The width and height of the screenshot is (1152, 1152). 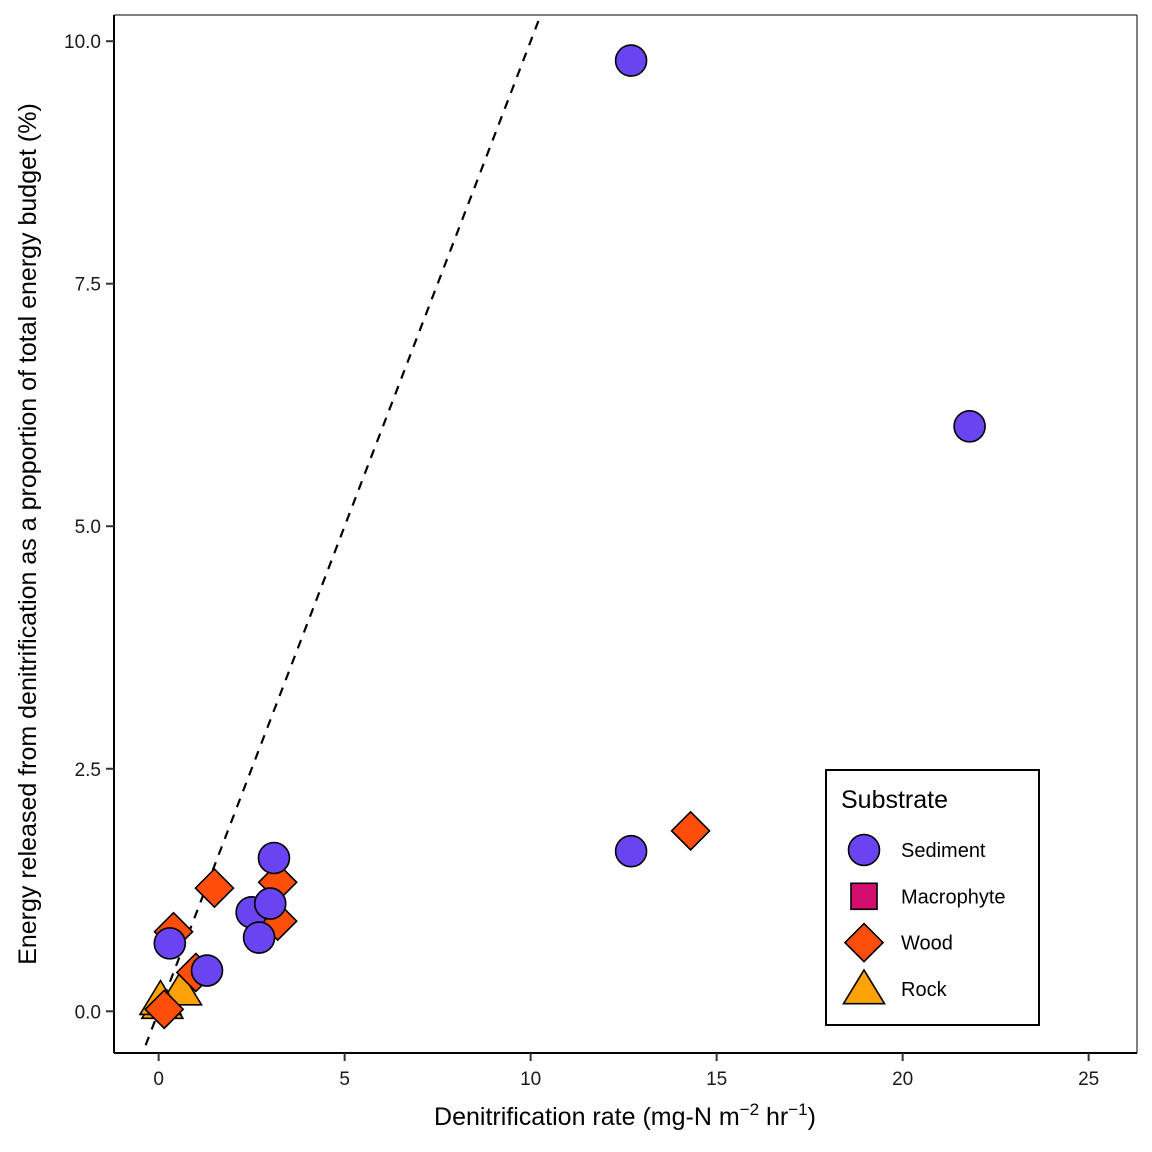 I want to click on x-tick-label: 20, so click(x=902, y=1079).